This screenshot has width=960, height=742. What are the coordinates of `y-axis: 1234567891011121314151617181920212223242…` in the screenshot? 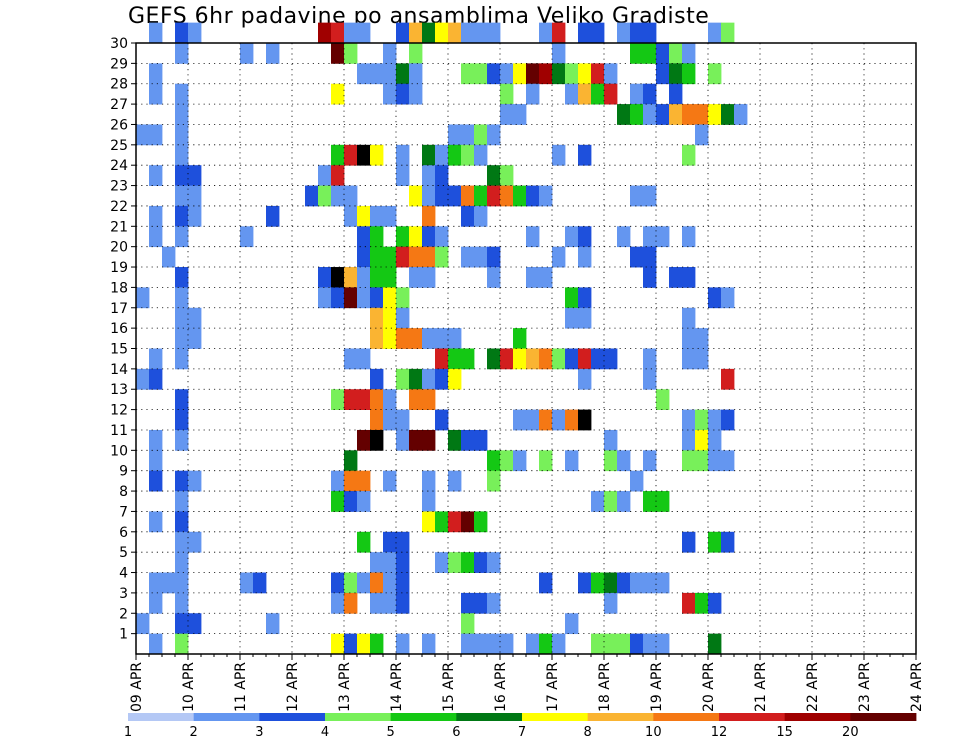 It's located at (123, 339).